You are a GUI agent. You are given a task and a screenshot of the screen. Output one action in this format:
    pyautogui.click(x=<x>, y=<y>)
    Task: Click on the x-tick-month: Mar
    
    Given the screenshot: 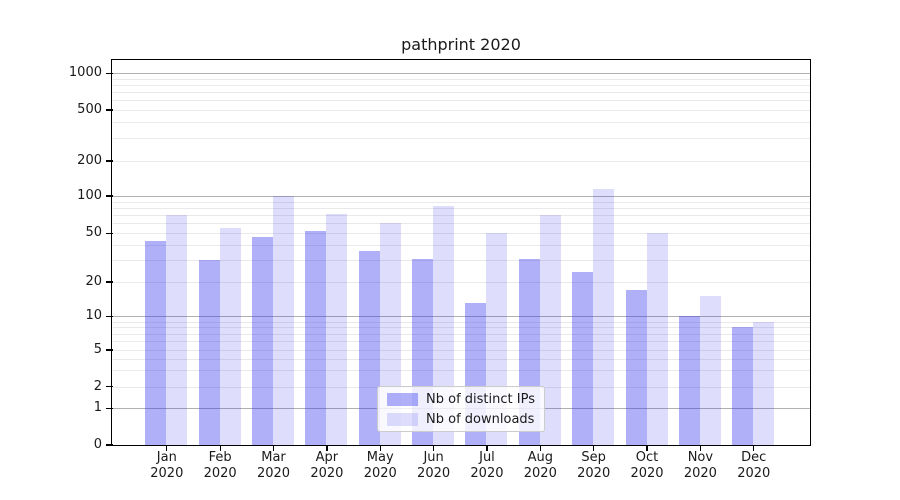 What is the action you would take?
    pyautogui.click(x=273, y=457)
    